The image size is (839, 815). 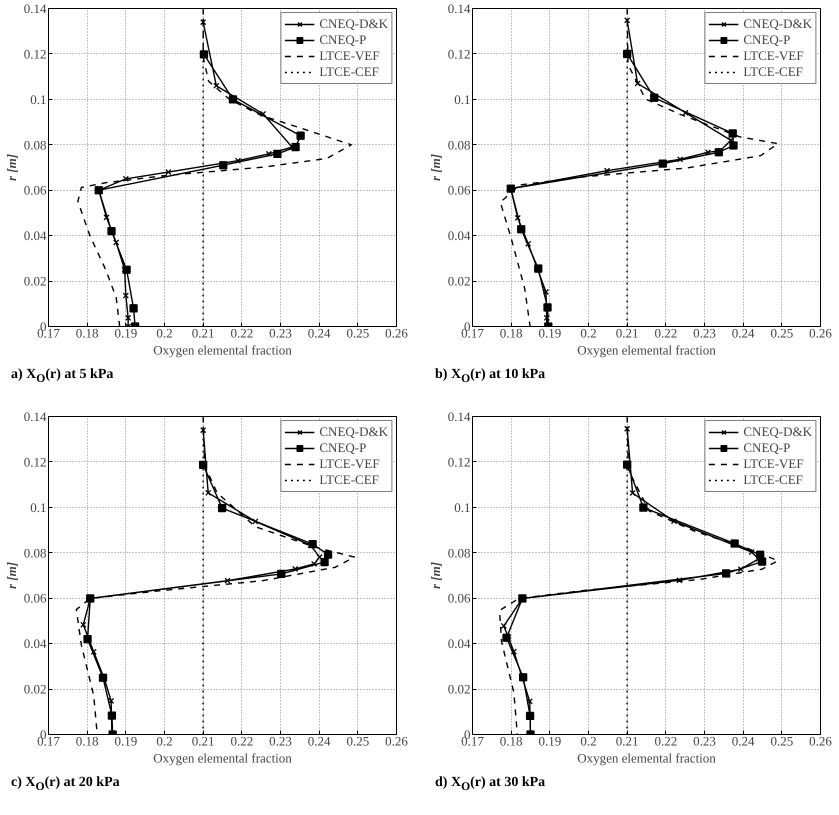 I want to click on text: c) X$_{O}$(r) at 20 kPa, so click(x=65, y=784).